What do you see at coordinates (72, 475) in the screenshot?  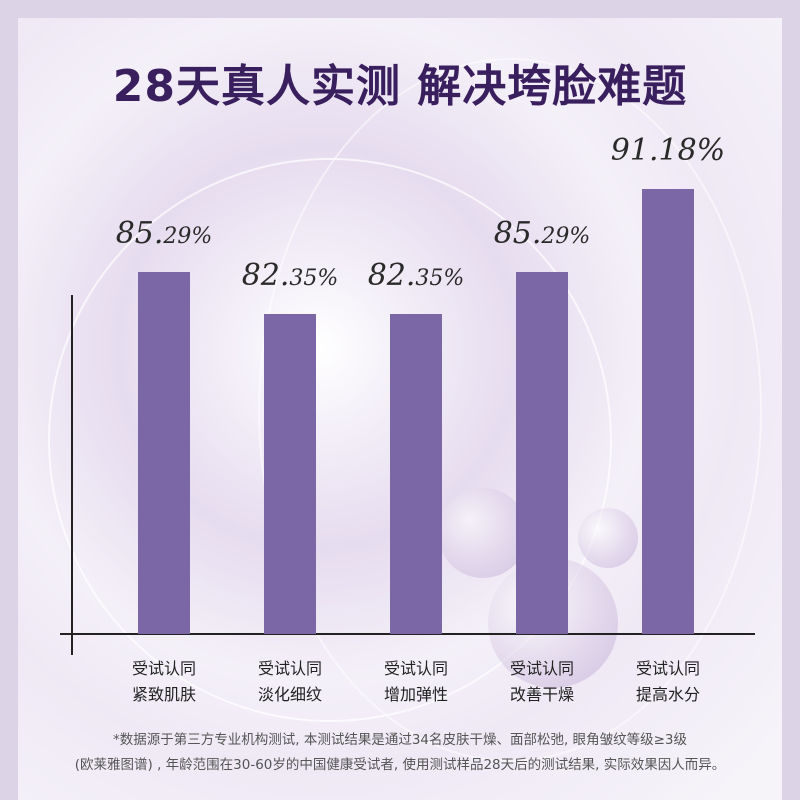 I see `y-axis` at bounding box center [72, 475].